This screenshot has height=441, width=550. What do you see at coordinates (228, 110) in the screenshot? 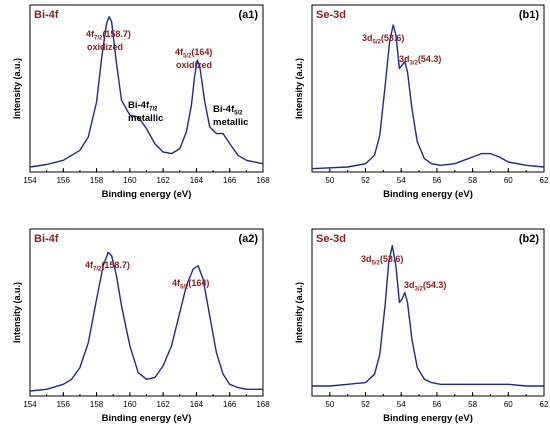
I see `peak-annotation: Bi-4f5/2` at bounding box center [228, 110].